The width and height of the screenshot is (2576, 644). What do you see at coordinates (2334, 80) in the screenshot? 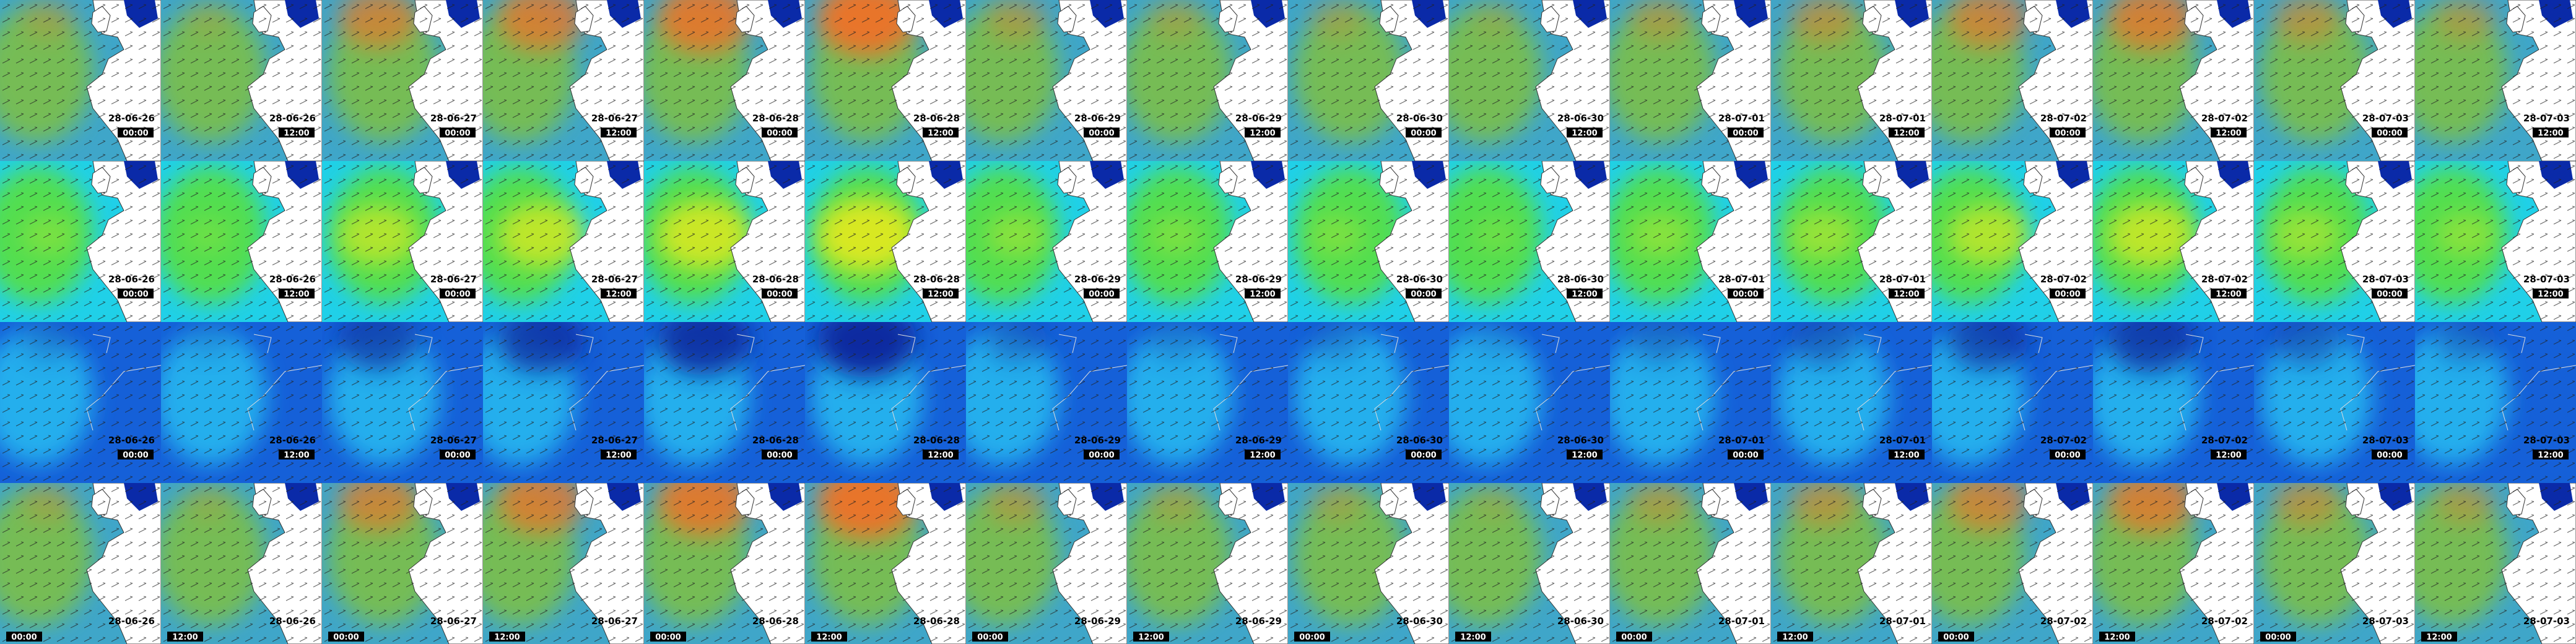
I see `map-tile: 28-07-03 00:00` at bounding box center [2334, 80].